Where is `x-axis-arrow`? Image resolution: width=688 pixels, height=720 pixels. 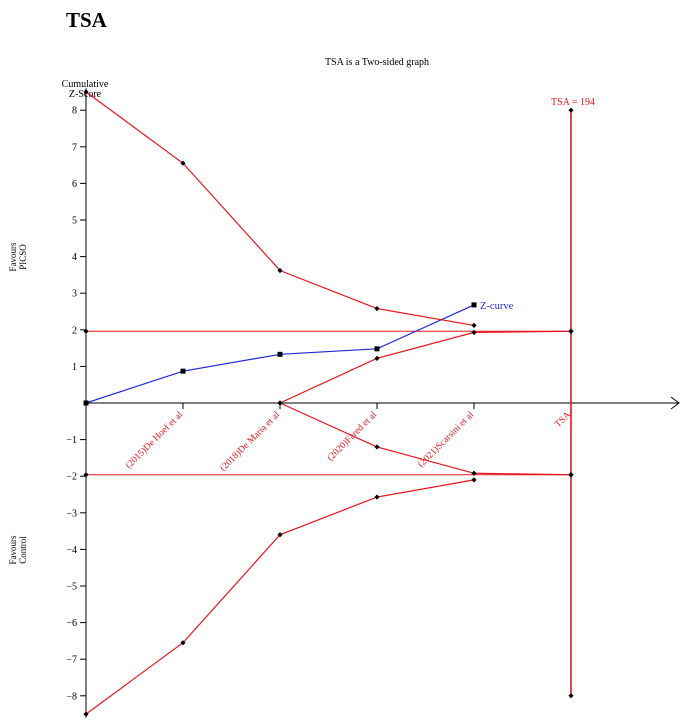
x-axis-arrow is located at coordinates (675, 403).